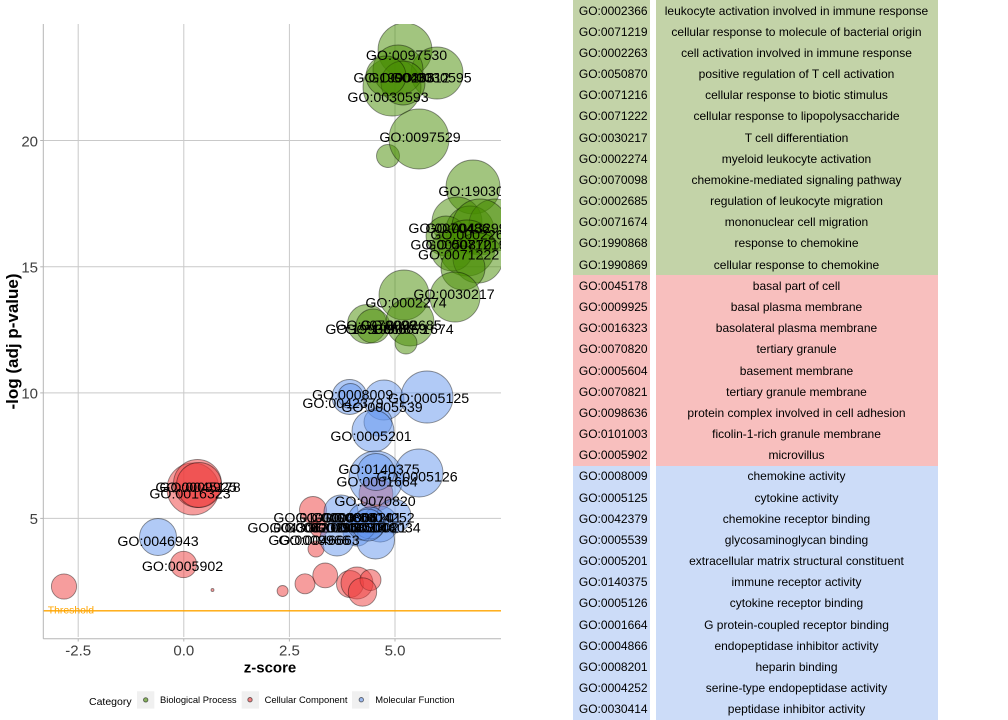 Image resolution: width=1008 pixels, height=720 pixels. I want to click on svg-text: GO:0046943, so click(157, 542).